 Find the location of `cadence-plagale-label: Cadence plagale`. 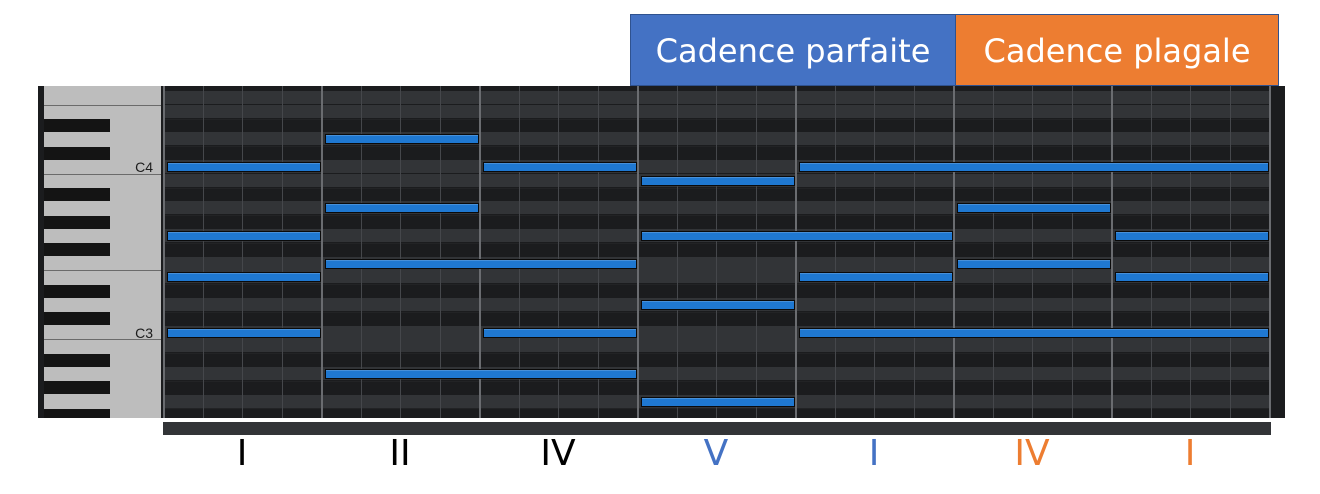

cadence-plagale-label: Cadence plagale is located at coordinates (1117, 50).